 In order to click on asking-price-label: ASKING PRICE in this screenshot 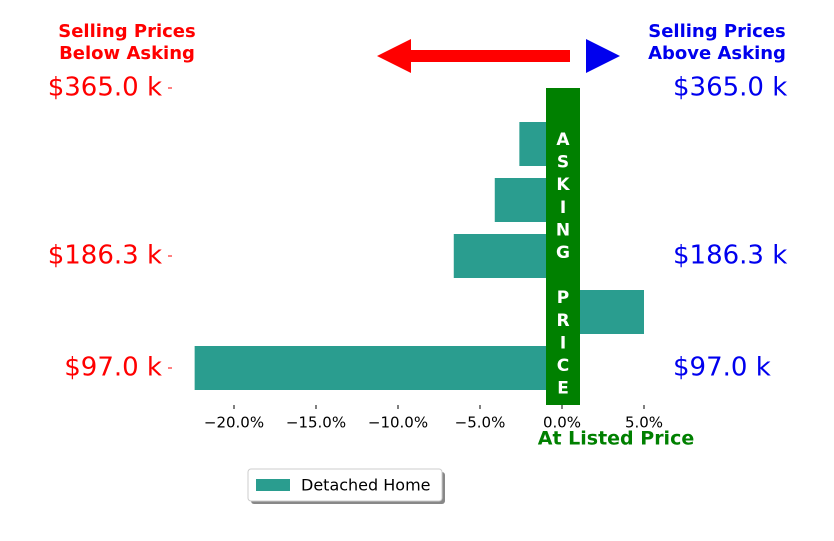, I will do `click(563, 265)`.